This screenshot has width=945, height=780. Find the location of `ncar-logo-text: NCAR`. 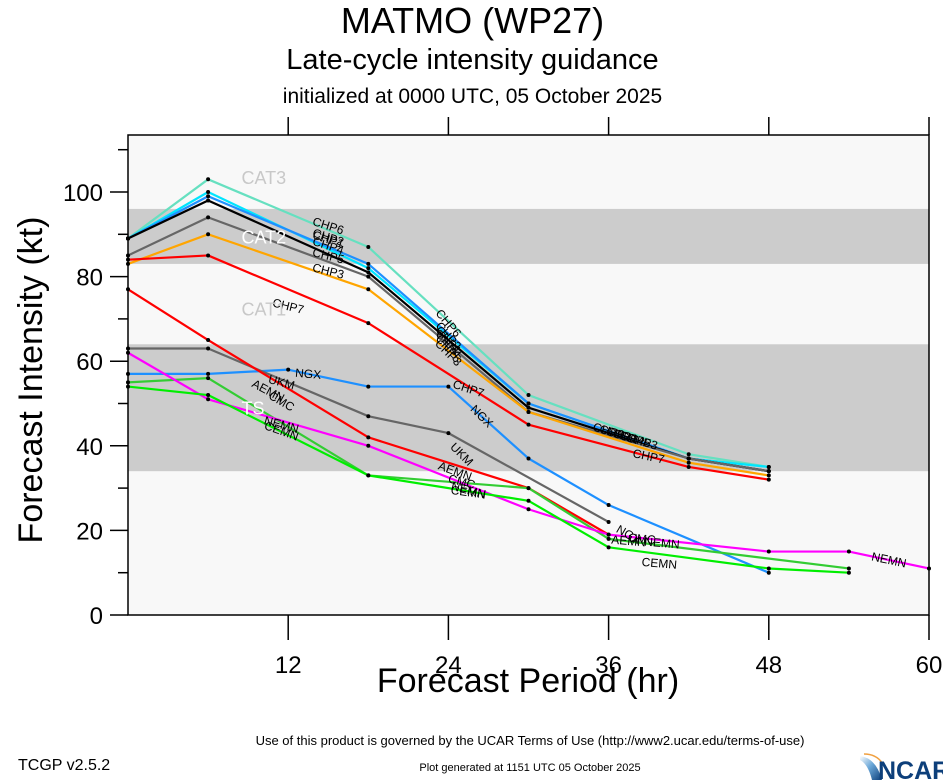

ncar-logo-text: NCAR is located at coordinates (910, 768).